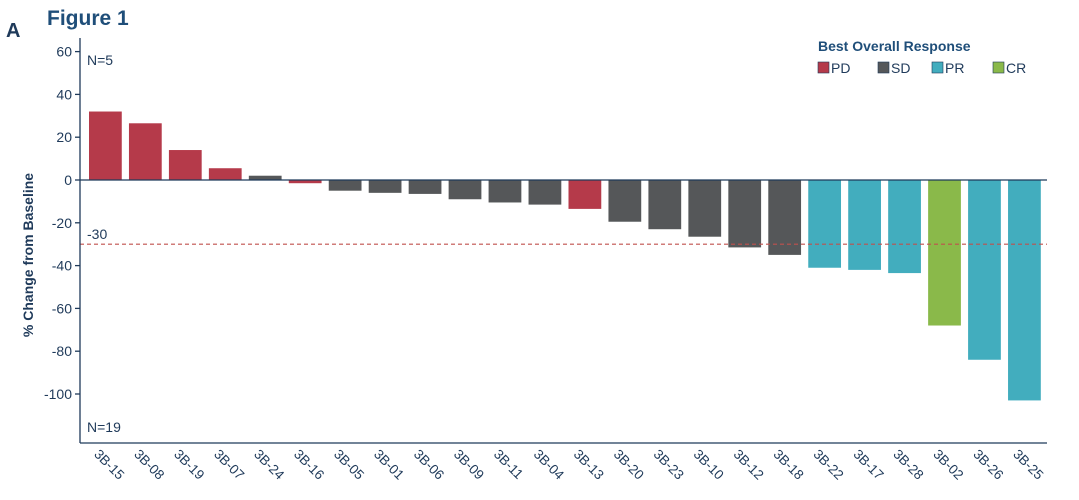 The width and height of the screenshot is (1079, 500). What do you see at coordinates (1028, 465) in the screenshot?
I see `x-tick-label: 3B-25` at bounding box center [1028, 465].